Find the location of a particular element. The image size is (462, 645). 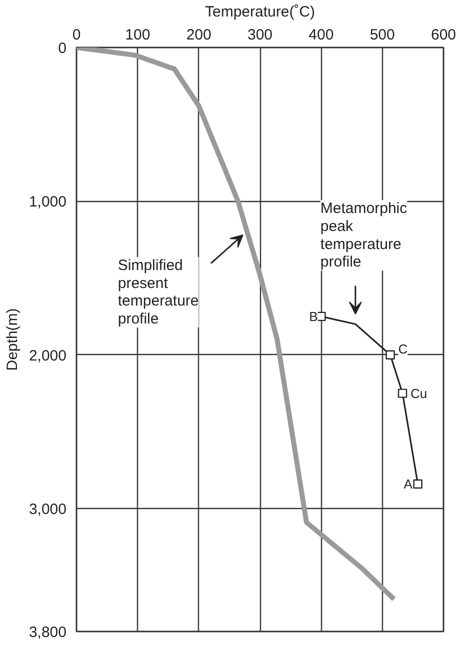

annotation: Cu is located at coordinates (419, 393).